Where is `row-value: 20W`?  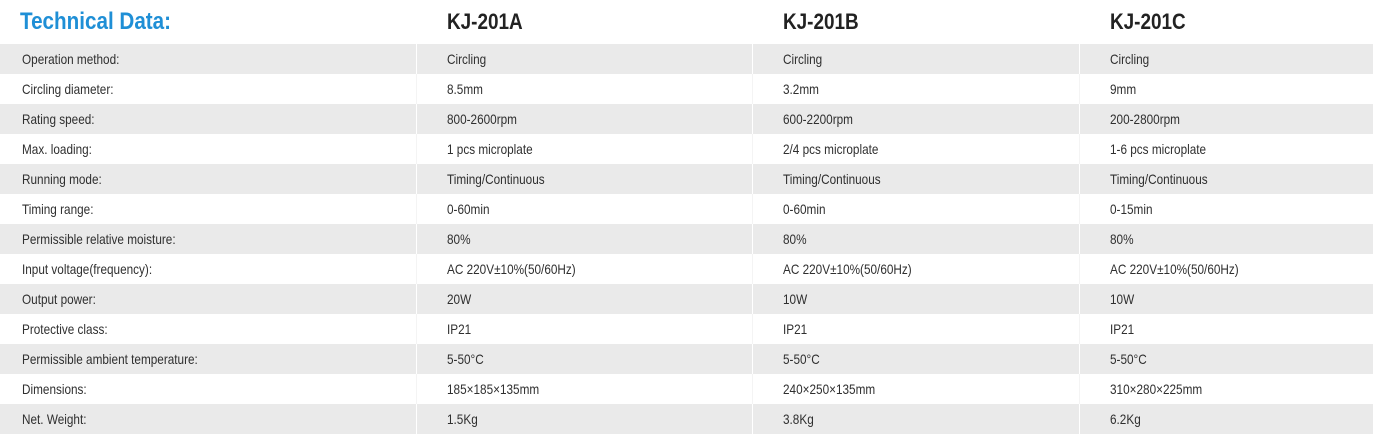
row-value: 20W is located at coordinates (459, 299).